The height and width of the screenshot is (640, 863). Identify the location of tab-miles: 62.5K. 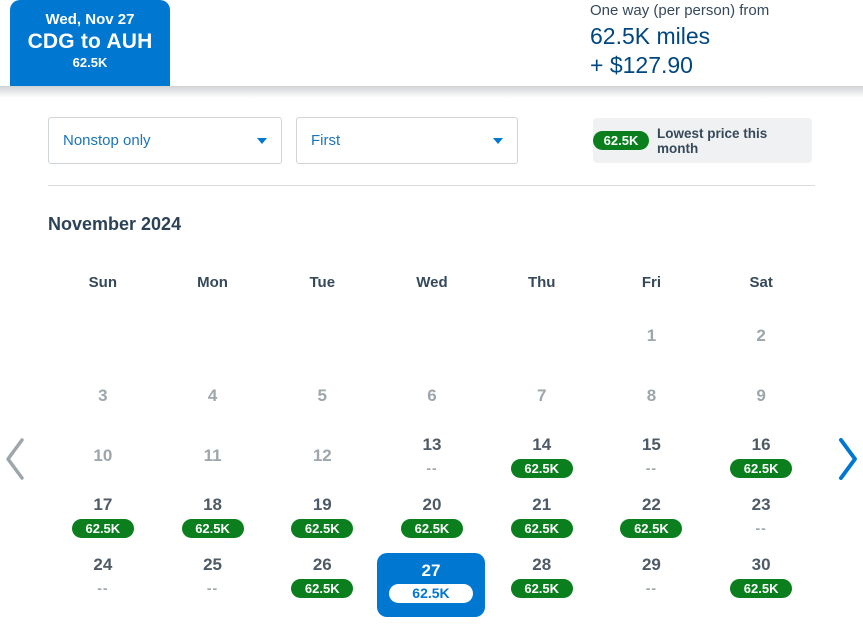
(90, 62).